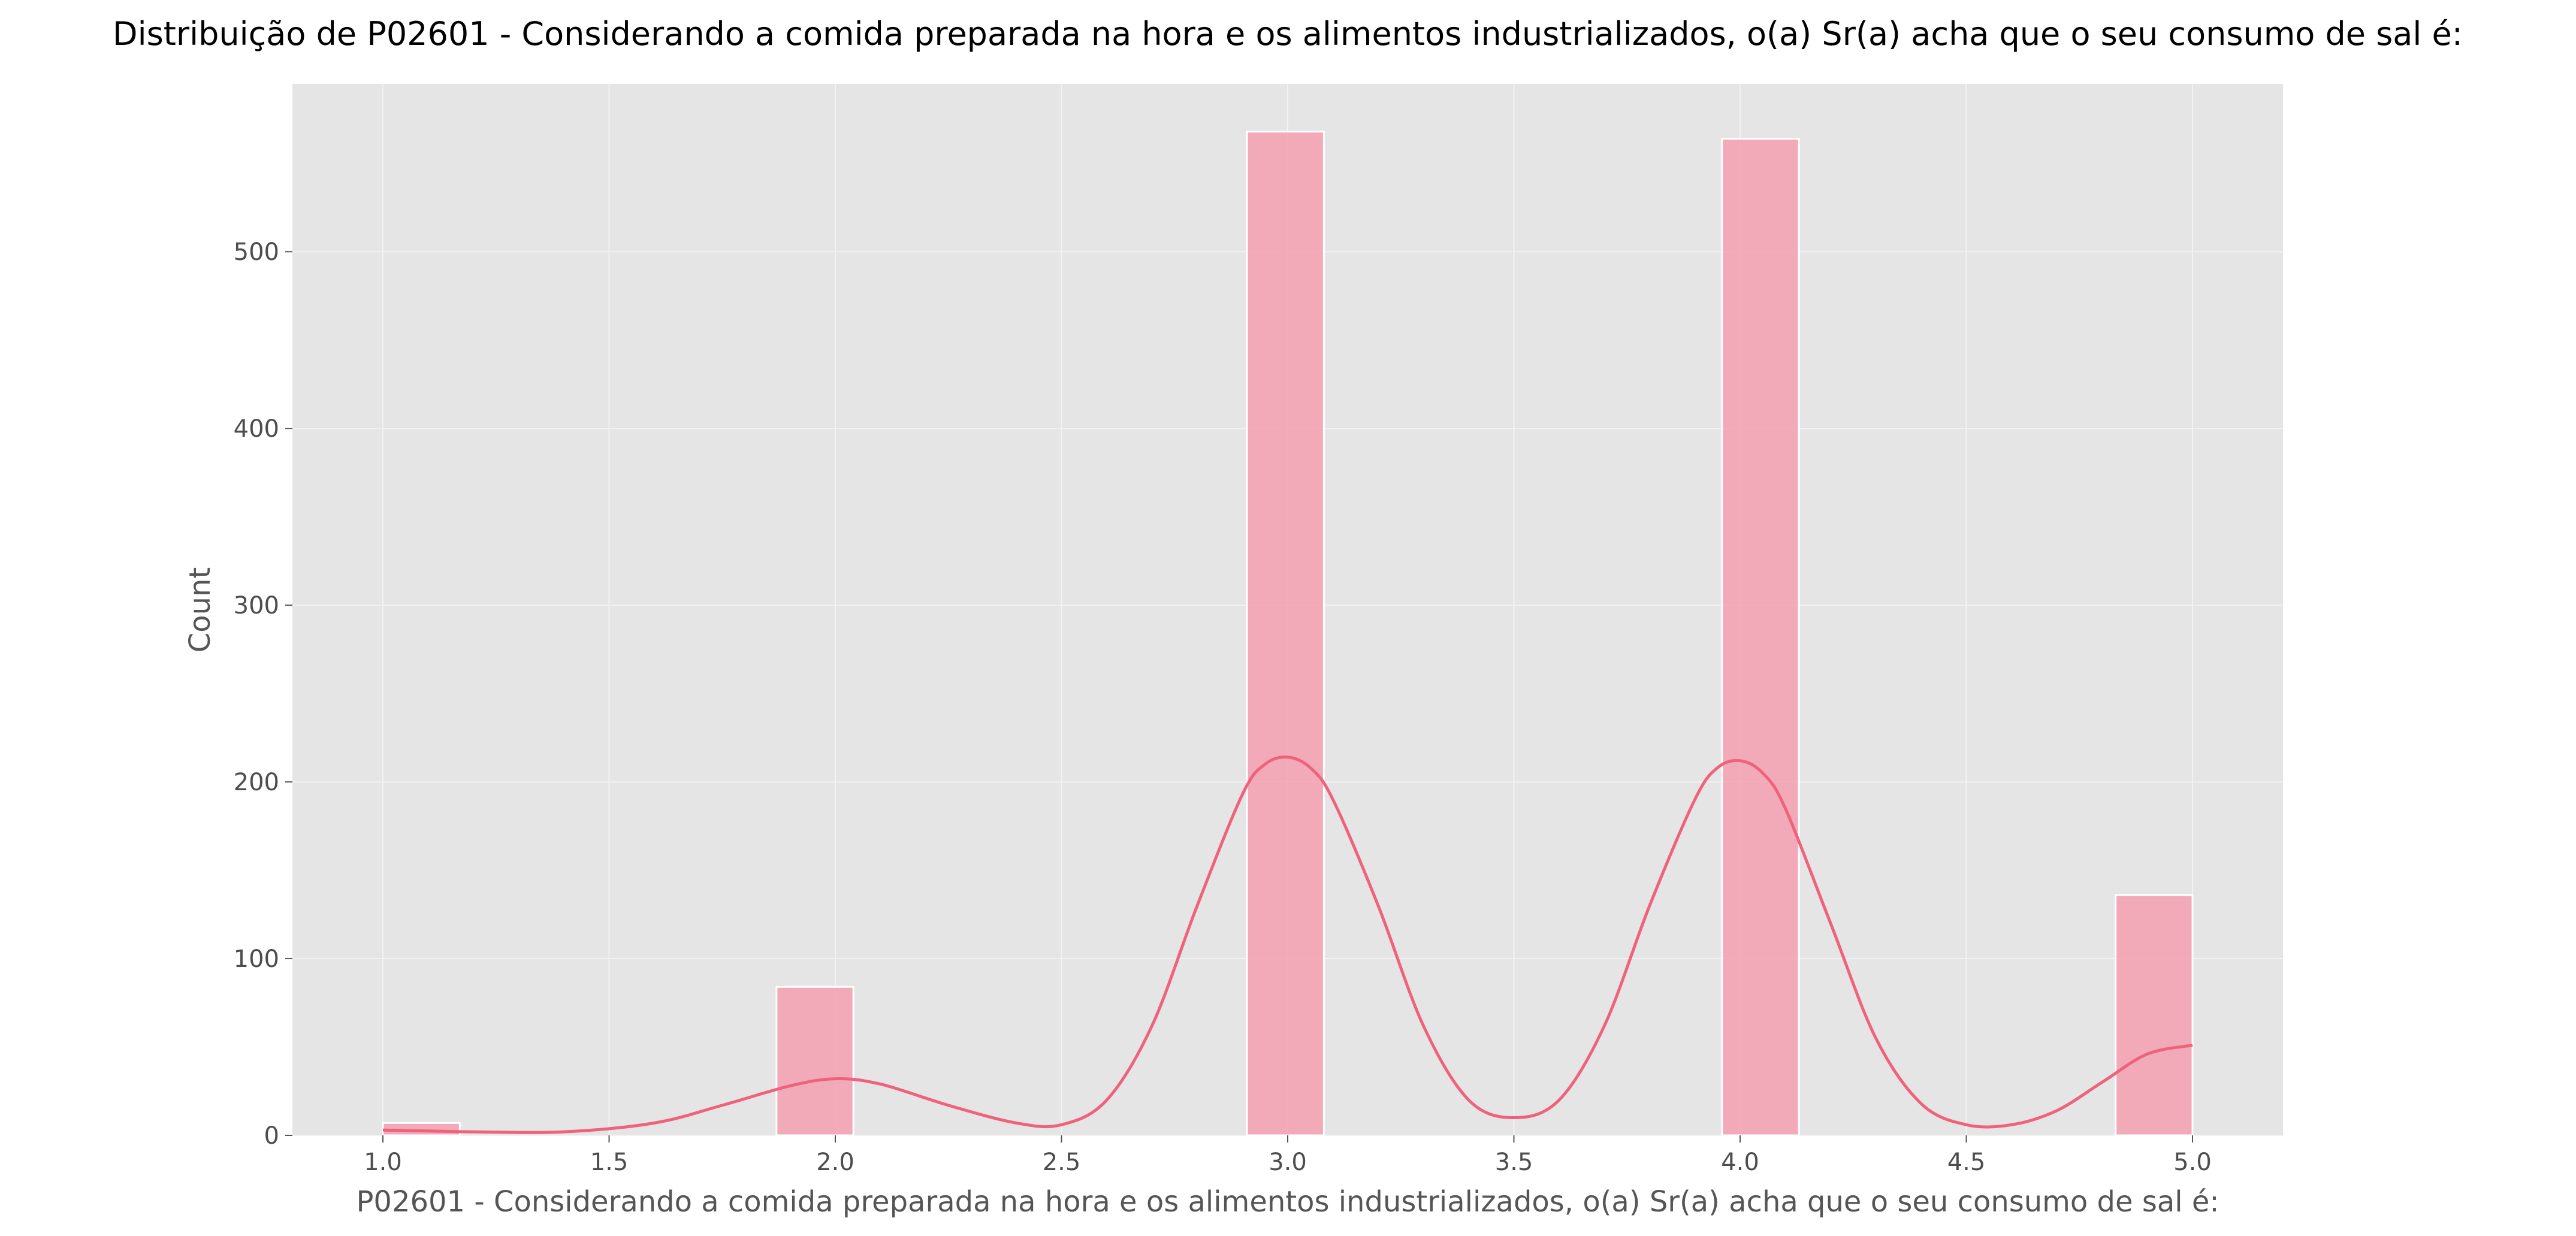 This screenshot has height=1236, width=2576. I want to click on y-tick-label: 200, so click(257, 782).